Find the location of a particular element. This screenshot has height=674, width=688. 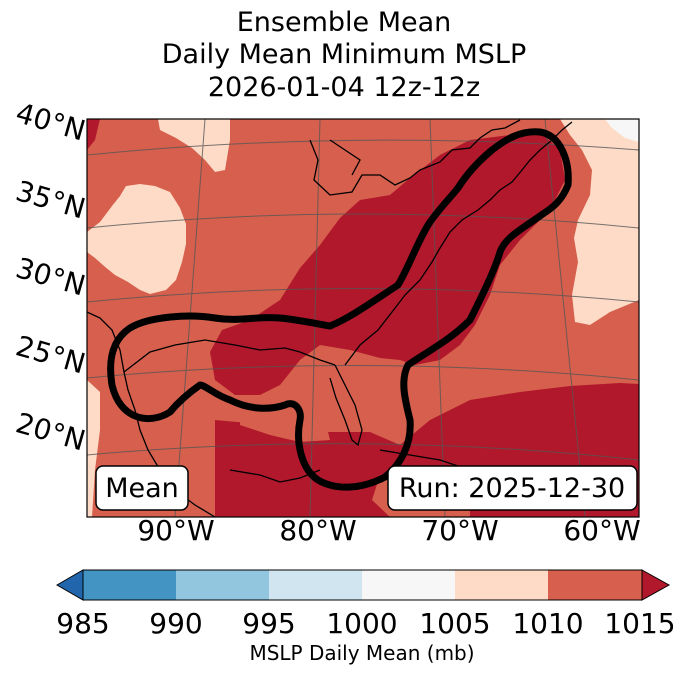

run-label-box: Run: 2025-12-30 is located at coordinates (512, 488).